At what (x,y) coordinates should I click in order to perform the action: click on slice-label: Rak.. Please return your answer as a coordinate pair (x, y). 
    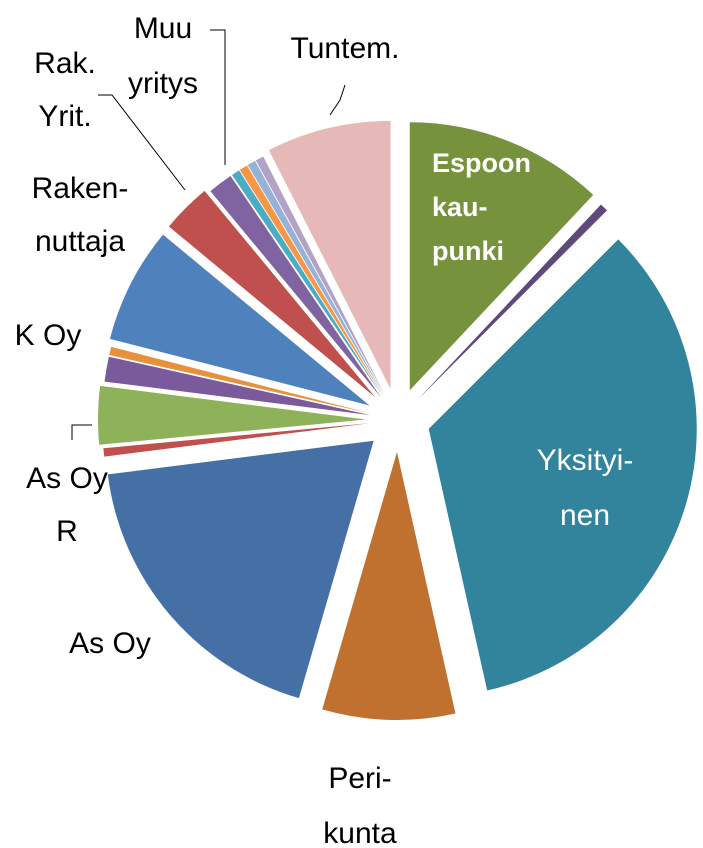
    Looking at the image, I should click on (65, 63).